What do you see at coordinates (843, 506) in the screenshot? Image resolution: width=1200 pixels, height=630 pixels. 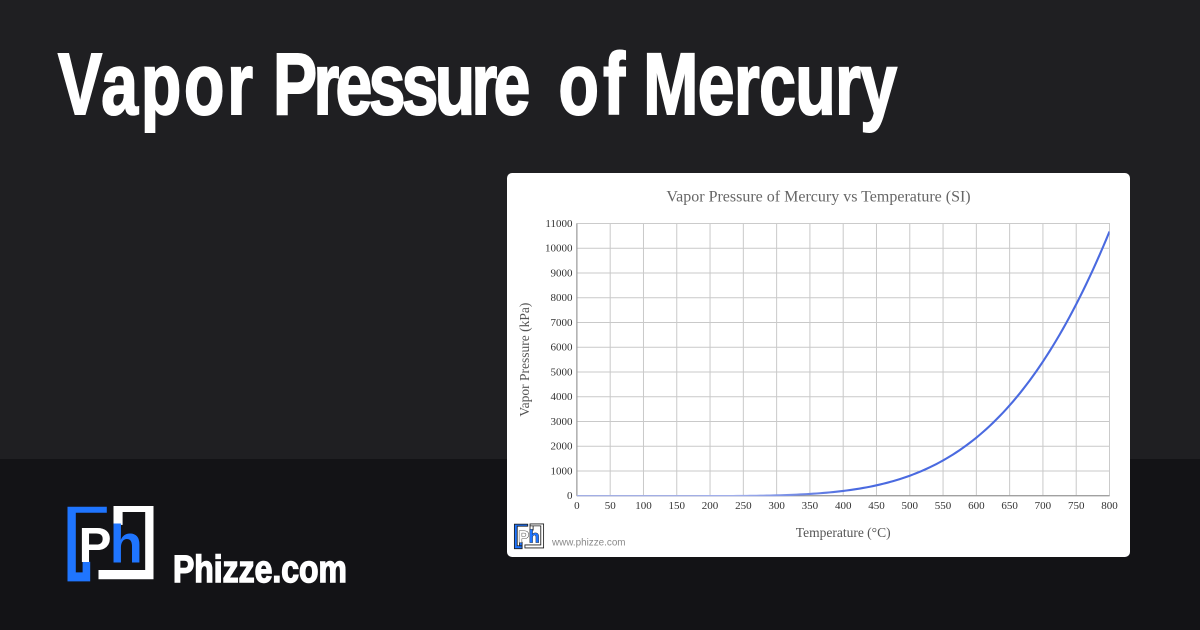 I see `svg-text: 400` at bounding box center [843, 506].